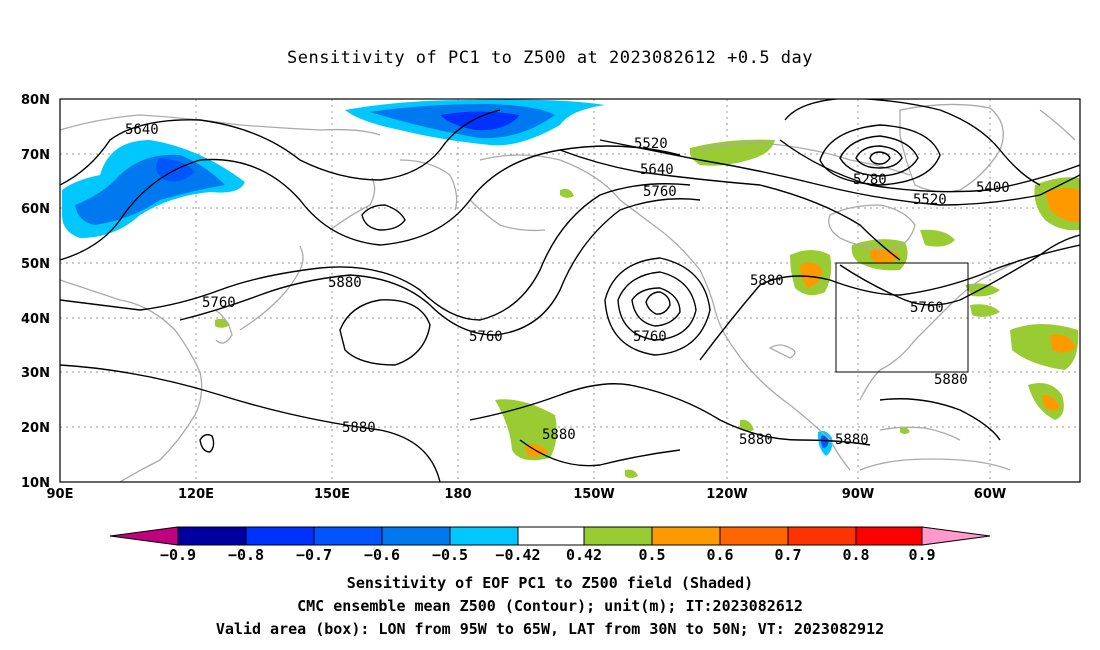 The height and width of the screenshot is (650, 1100). I want to click on shade-pos-4b, so click(1062, 204).